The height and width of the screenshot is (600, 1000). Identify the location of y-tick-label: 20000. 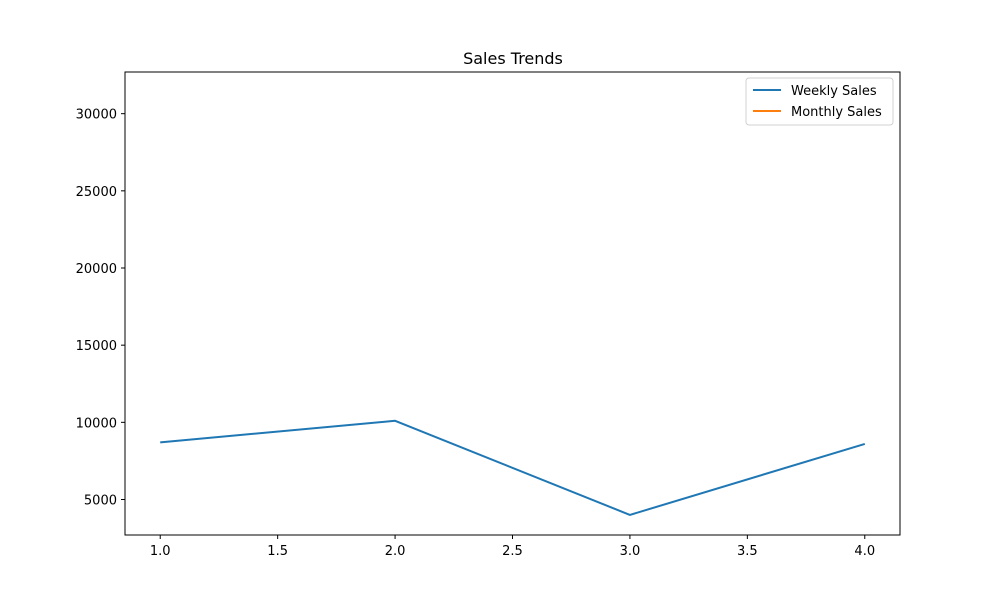
(96, 269).